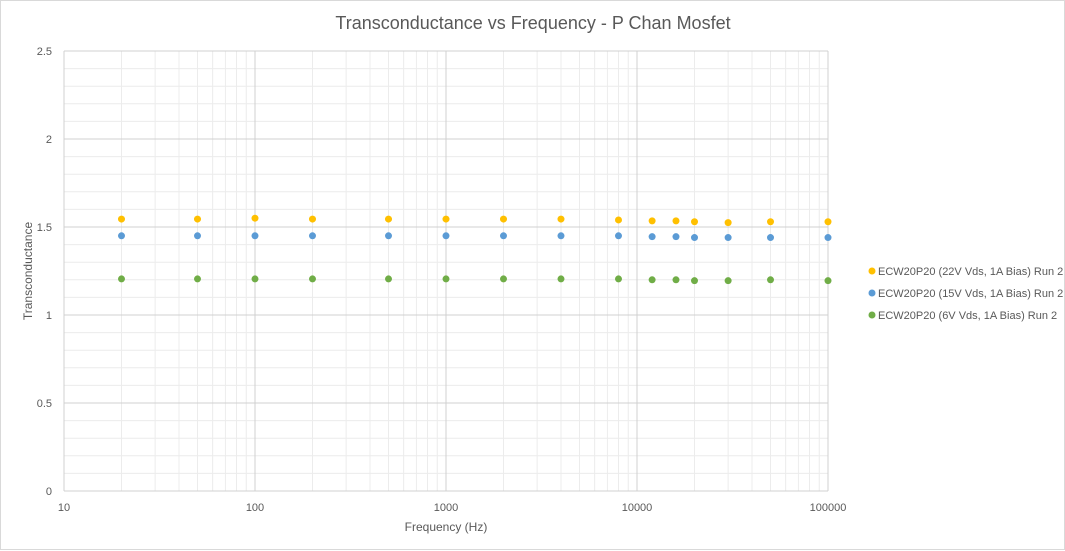 This screenshot has width=1065, height=551. Describe the element at coordinates (44, 404) in the screenshot. I see `y-tick-label: 0.5` at that location.